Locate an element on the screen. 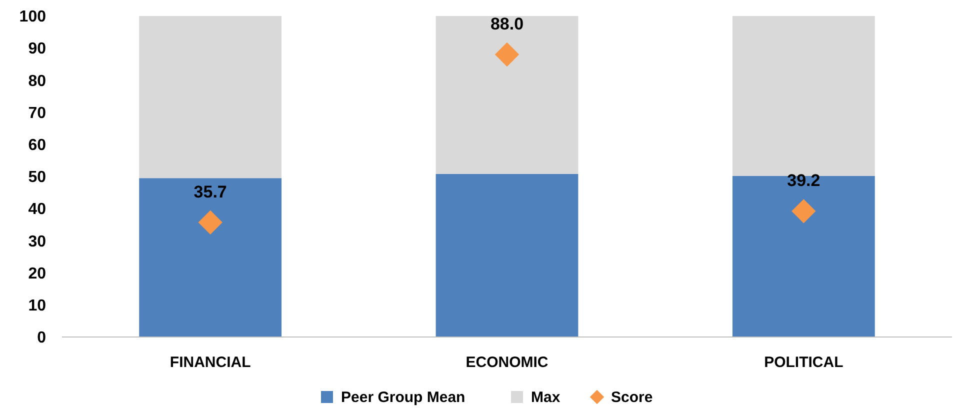 The height and width of the screenshot is (412, 972). y-tick-label: 70 is located at coordinates (37, 113).